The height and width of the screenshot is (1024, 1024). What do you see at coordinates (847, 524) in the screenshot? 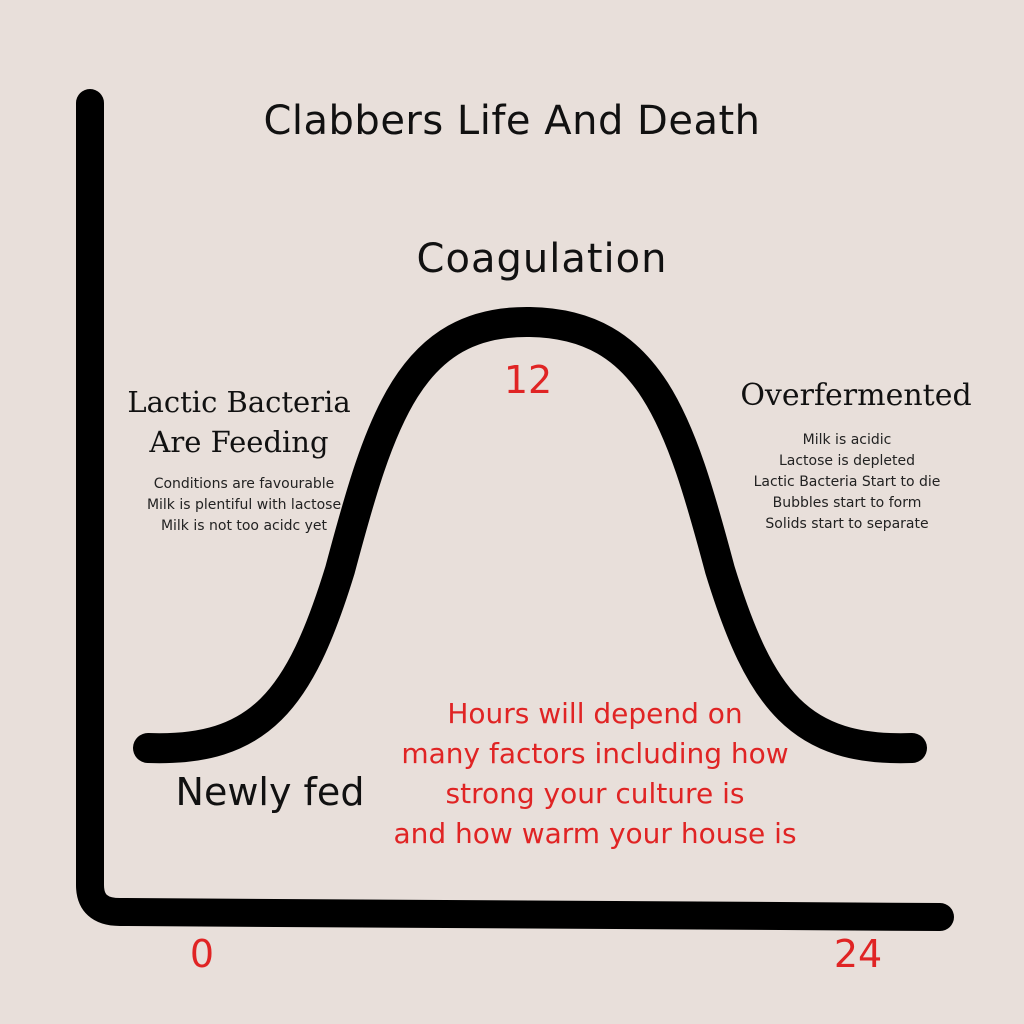
I see `right-note: Solids start to separate` at bounding box center [847, 524].